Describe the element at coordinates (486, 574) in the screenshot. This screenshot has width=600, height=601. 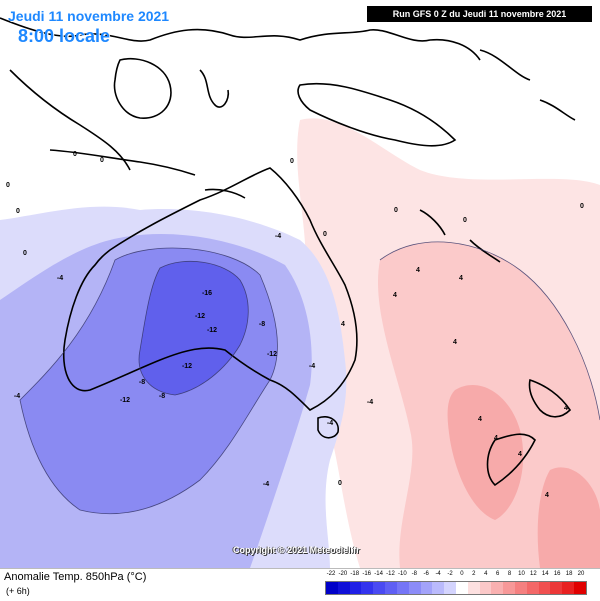
I see `scale-tick-label: 4` at that location.